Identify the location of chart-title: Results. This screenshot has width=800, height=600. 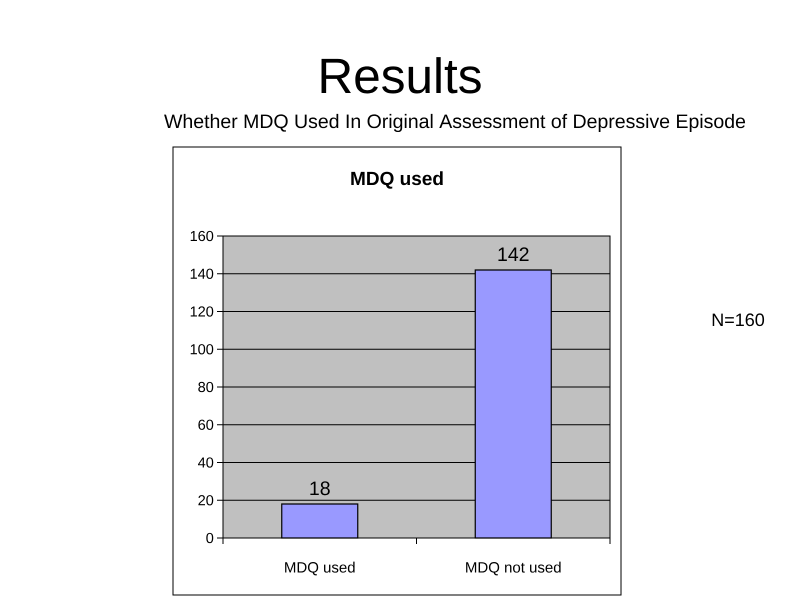
(401, 75).